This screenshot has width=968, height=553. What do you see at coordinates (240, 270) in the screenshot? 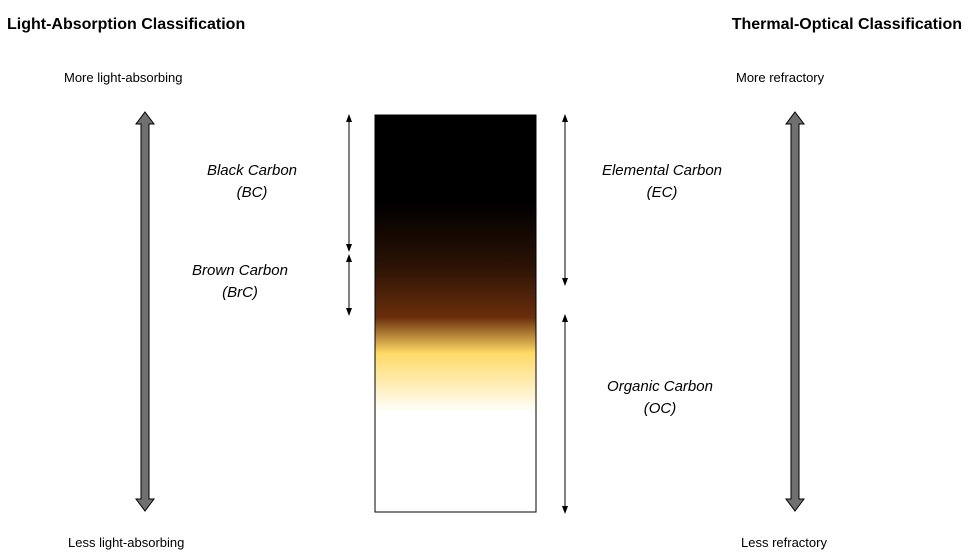
I see `brown-carbon-name: Brown Carbon` at bounding box center [240, 270].